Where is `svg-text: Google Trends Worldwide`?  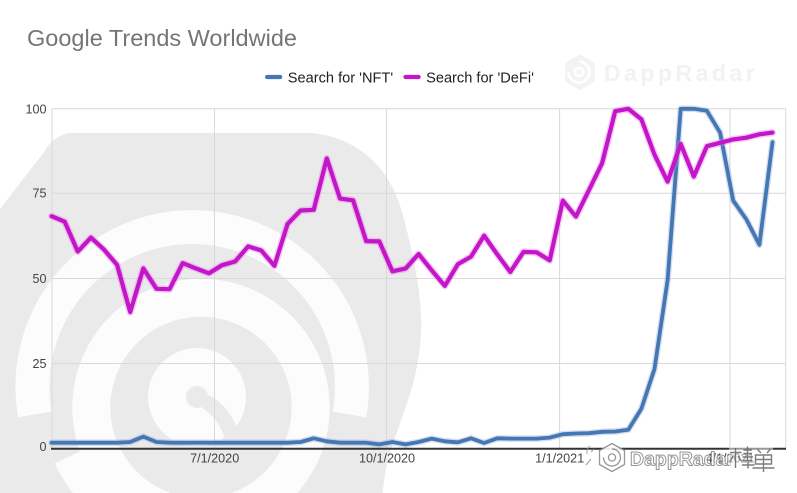
svg-text: Google Trends Worldwide is located at coordinates (162, 38).